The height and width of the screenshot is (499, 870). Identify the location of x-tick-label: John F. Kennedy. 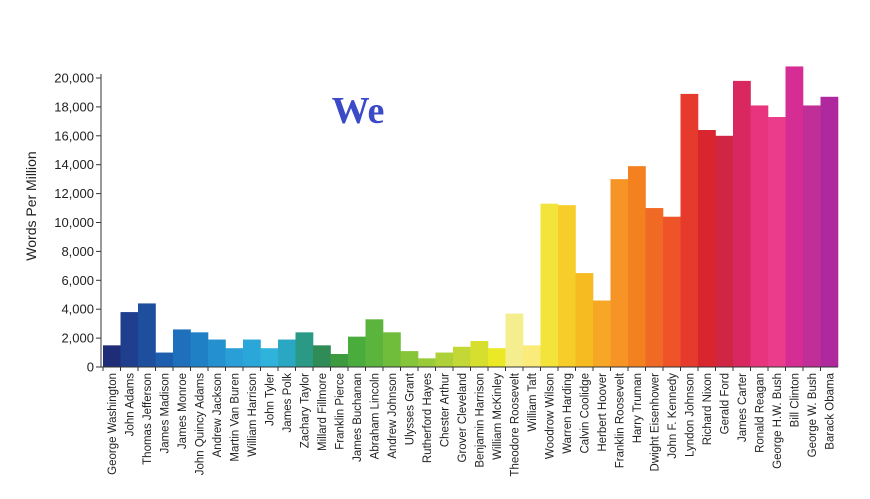
(673, 416).